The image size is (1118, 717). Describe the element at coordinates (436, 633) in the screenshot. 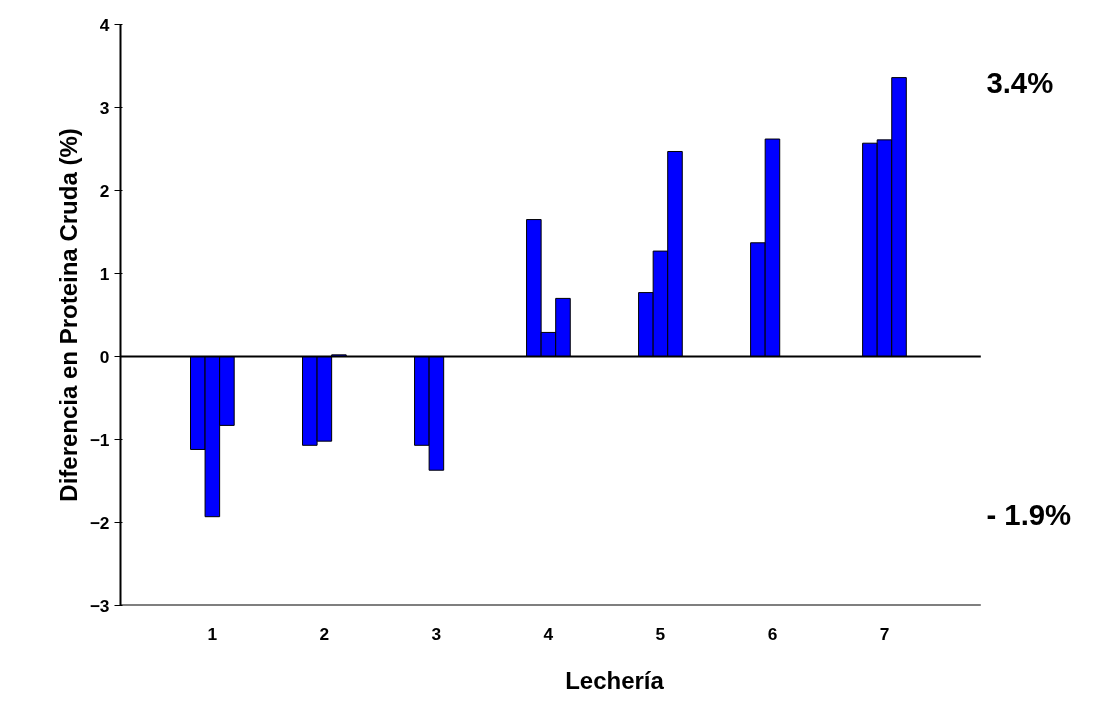

I see `x-tick-label: 3` at that location.